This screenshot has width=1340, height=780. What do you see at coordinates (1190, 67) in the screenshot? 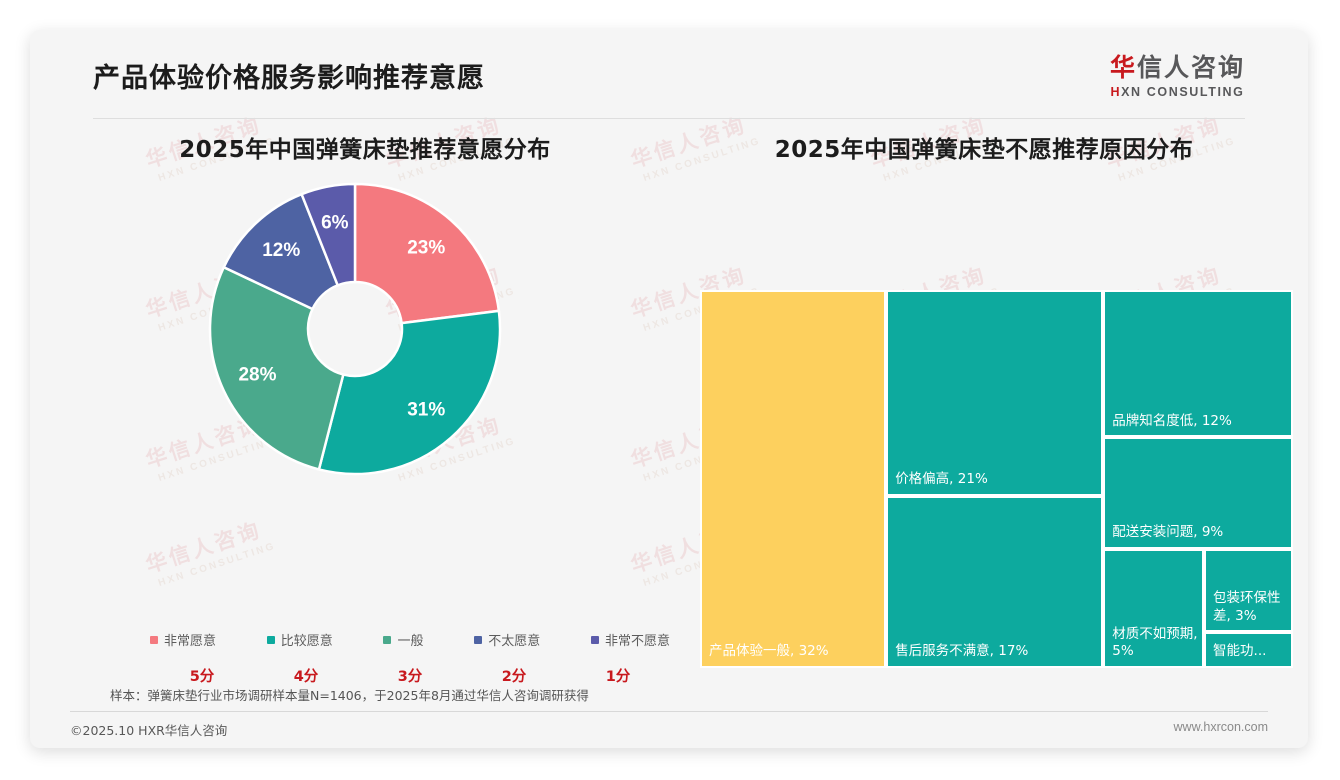
I see `logo-cn-rest: 信人咨询` at bounding box center [1190, 67].